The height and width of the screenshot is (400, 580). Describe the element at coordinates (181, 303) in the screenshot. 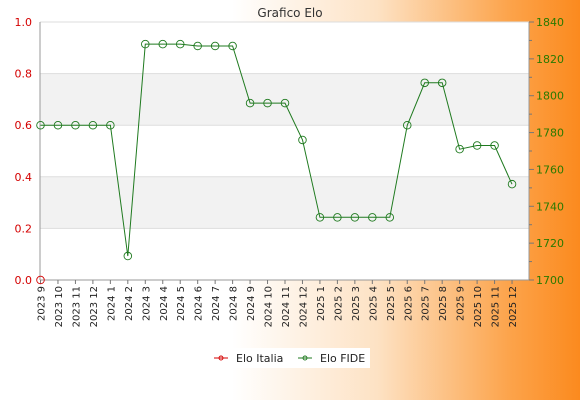

I see `x-tick-label: 2024 5` at that location.